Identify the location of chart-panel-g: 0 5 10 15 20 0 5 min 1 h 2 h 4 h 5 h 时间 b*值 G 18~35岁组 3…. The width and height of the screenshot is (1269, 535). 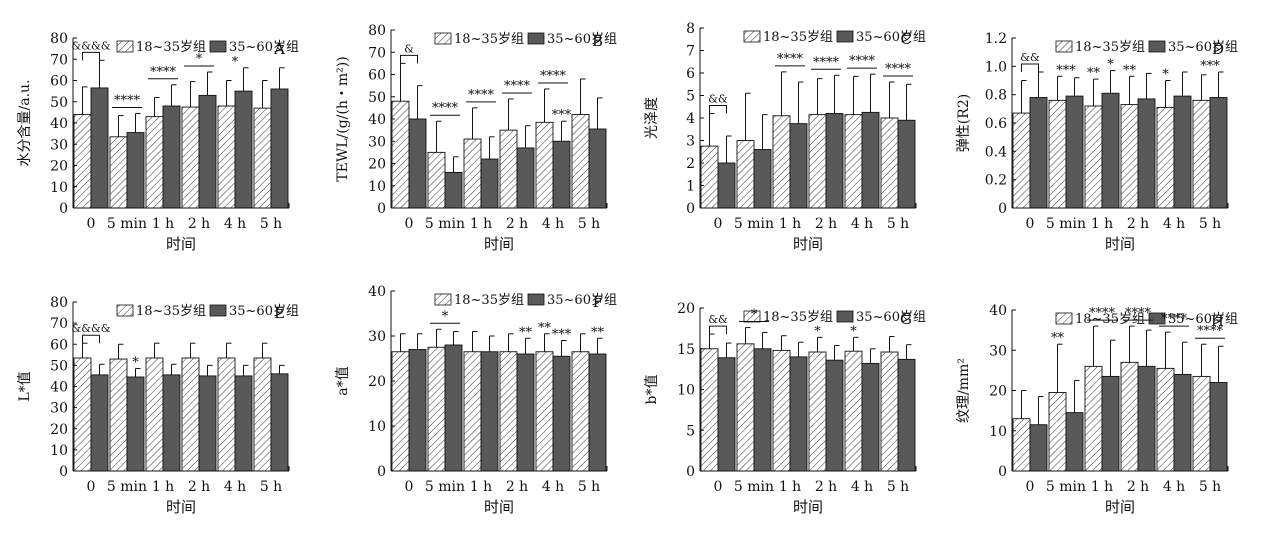
(785, 408).